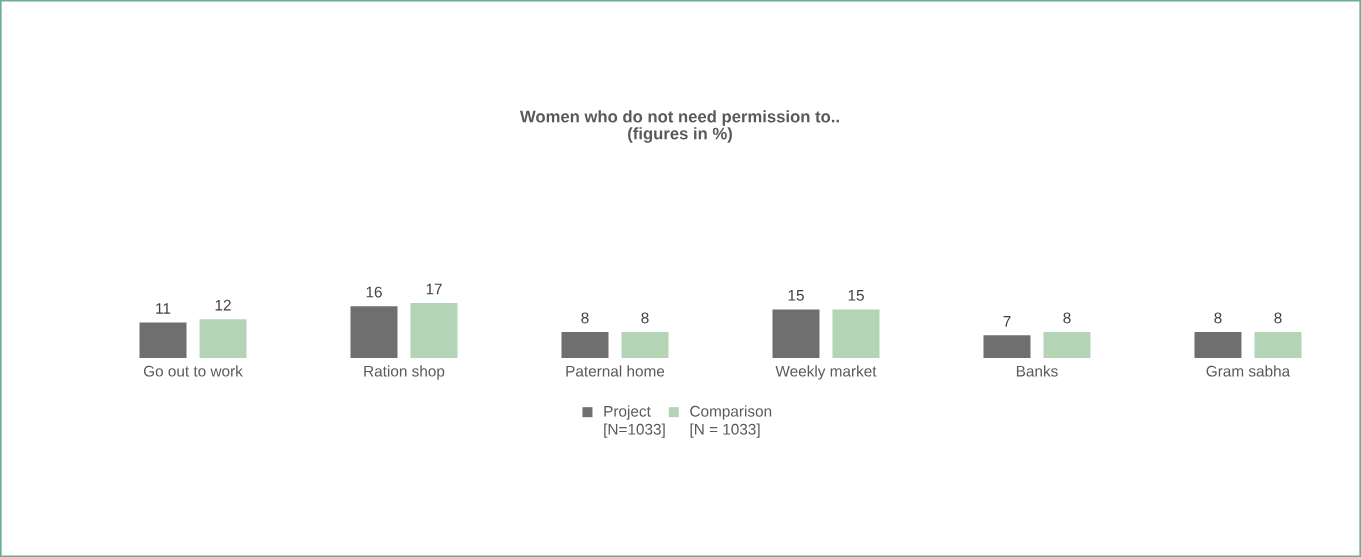  What do you see at coordinates (434, 289) in the screenshot?
I see `data-label: 17` at bounding box center [434, 289].